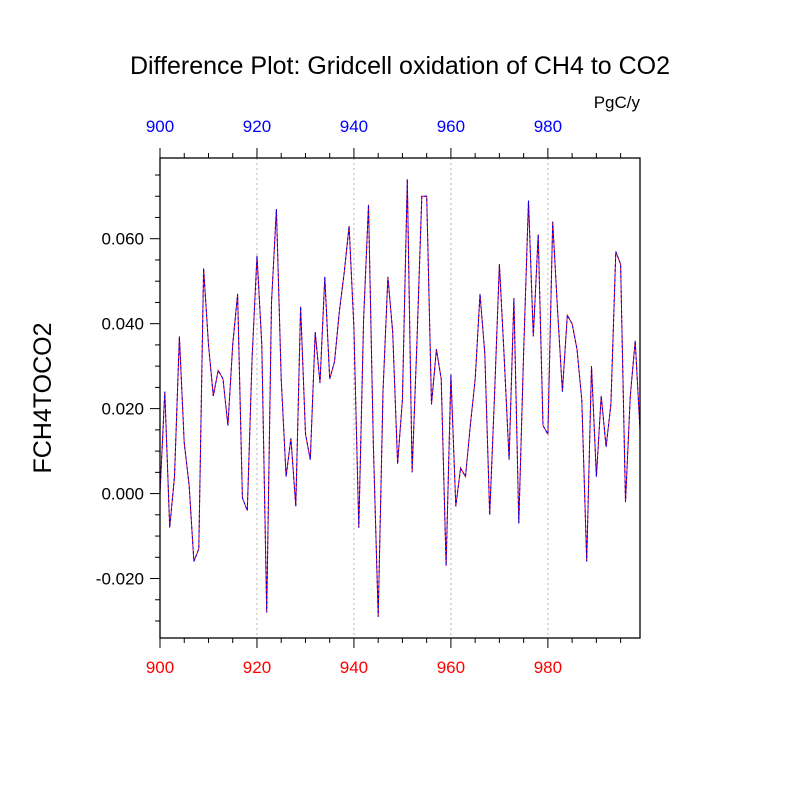 The width and height of the screenshot is (800, 800). Describe the element at coordinates (122, 494) in the screenshot. I see `y-tick-label: 0.000` at that location.